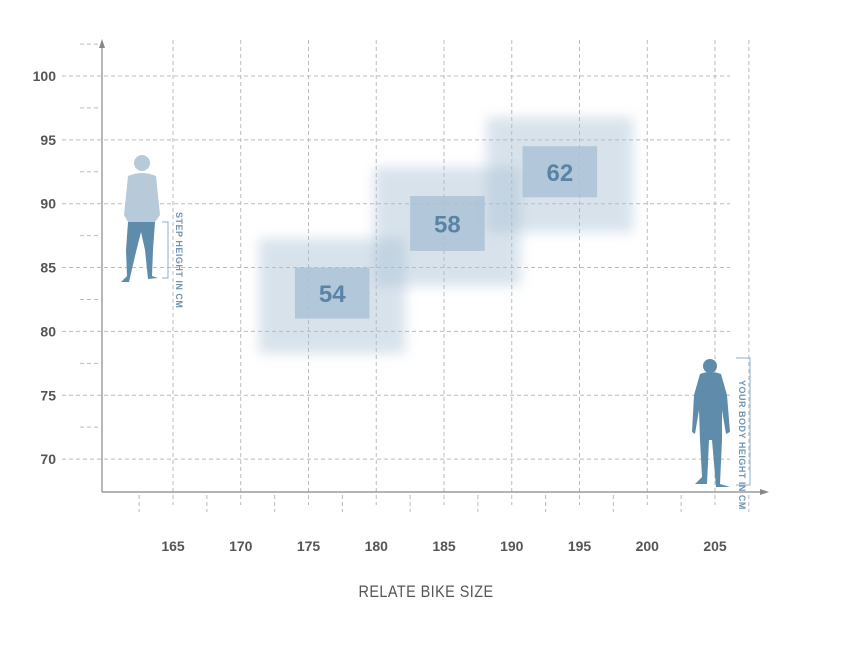  What do you see at coordinates (444, 546) in the screenshot?
I see `x-tick-label: 185` at bounding box center [444, 546].